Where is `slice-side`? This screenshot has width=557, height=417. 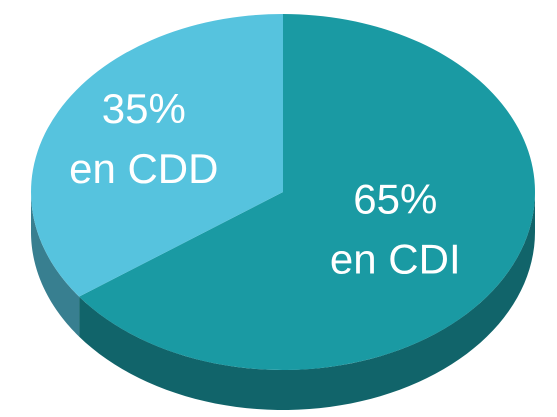
slice-side is located at coordinates (55, 264).